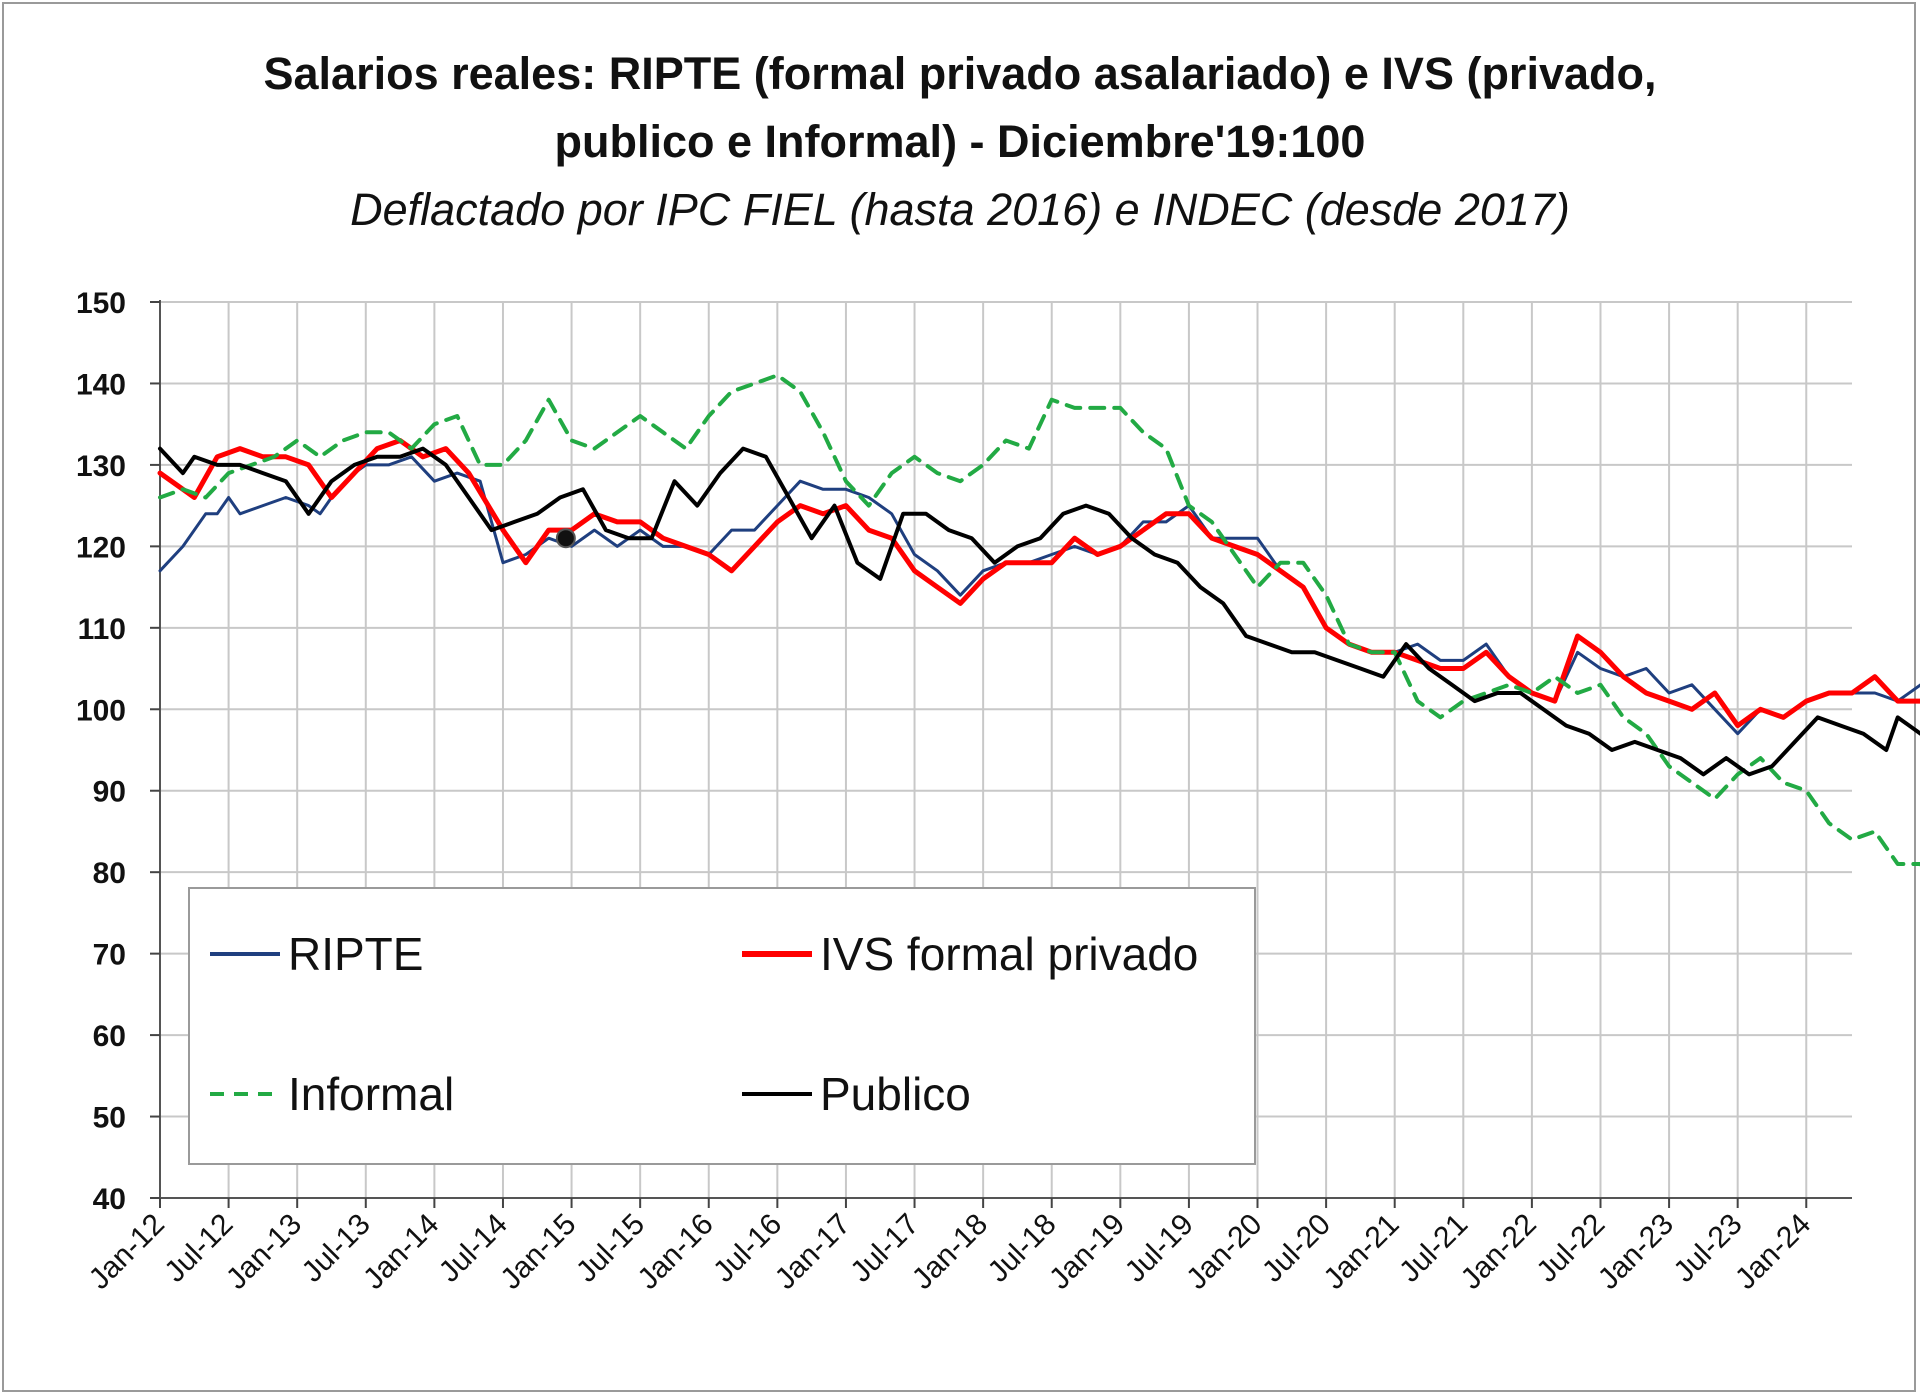 The width and height of the screenshot is (1920, 1396). What do you see at coordinates (1009, 954) in the screenshot?
I see `legend-label-ivs: IVS formal privado` at bounding box center [1009, 954].